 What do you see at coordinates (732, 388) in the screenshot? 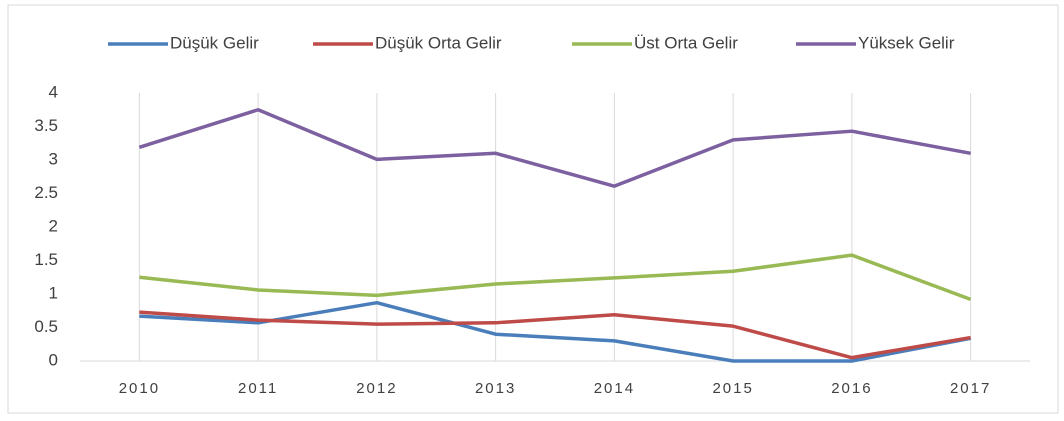
I see `x-tick-label: 2015` at bounding box center [732, 388].